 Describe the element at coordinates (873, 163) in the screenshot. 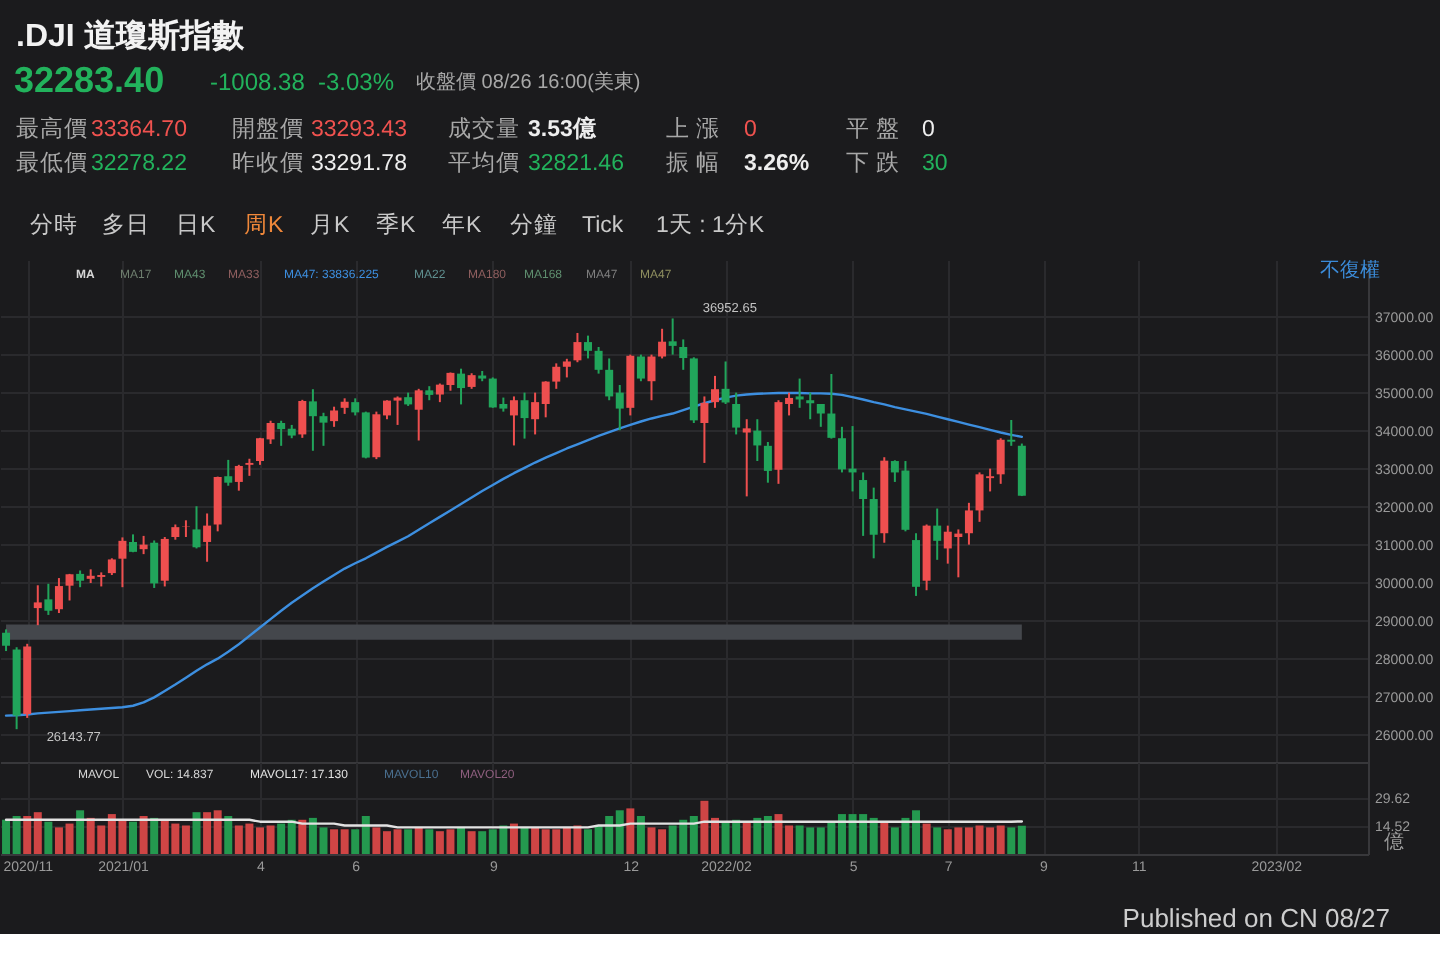

I see `text: 下 跌` at that location.